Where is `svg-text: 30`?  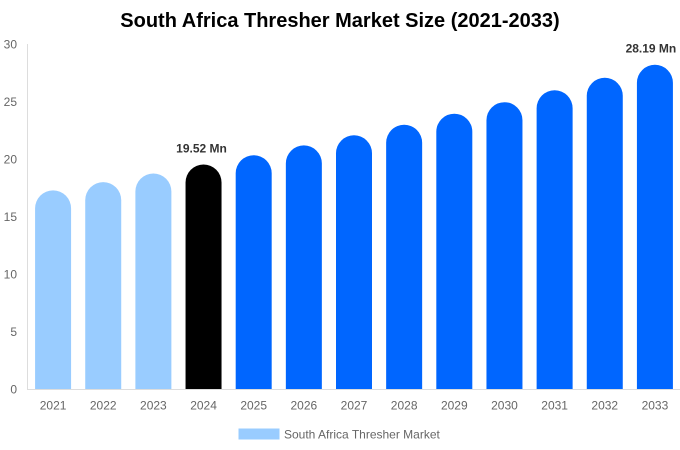 svg-text: 30 is located at coordinates (11, 44).